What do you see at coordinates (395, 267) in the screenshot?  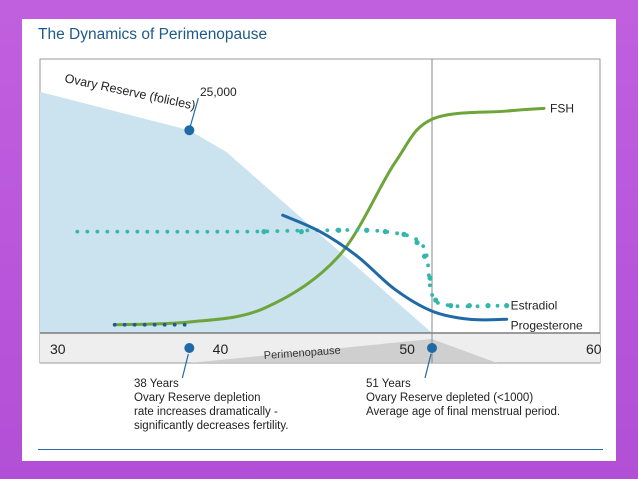 I see `series-line-progesterone` at bounding box center [395, 267].